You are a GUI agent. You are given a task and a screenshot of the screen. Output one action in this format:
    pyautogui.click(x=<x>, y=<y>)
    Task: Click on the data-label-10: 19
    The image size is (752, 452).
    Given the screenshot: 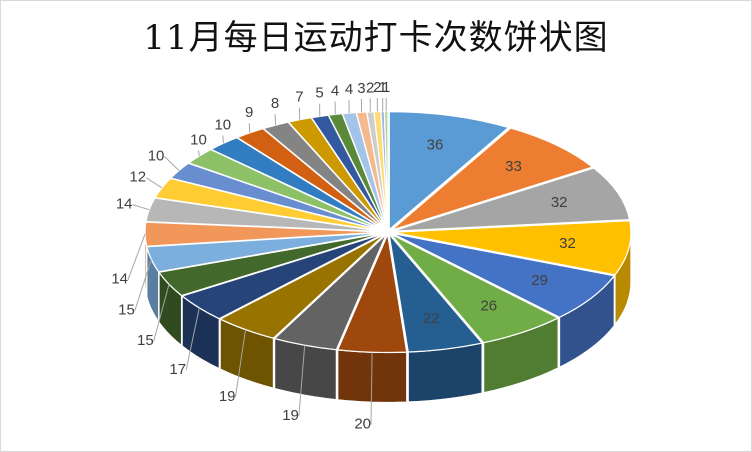 What is the action you would take?
    pyautogui.click(x=227, y=396)
    